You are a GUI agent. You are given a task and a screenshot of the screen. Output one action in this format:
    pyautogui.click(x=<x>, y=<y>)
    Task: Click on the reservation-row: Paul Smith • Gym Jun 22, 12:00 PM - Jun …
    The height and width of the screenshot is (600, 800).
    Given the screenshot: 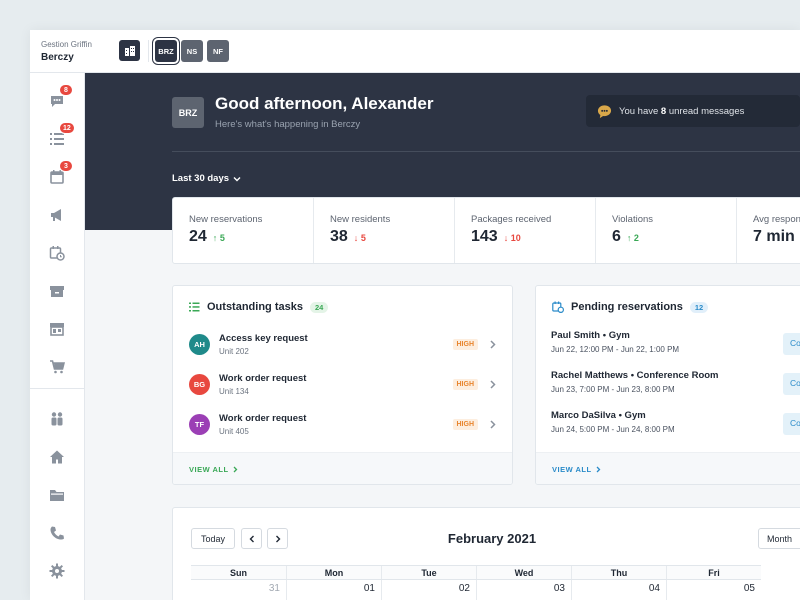 What is the action you would take?
    pyautogui.click(x=675, y=342)
    